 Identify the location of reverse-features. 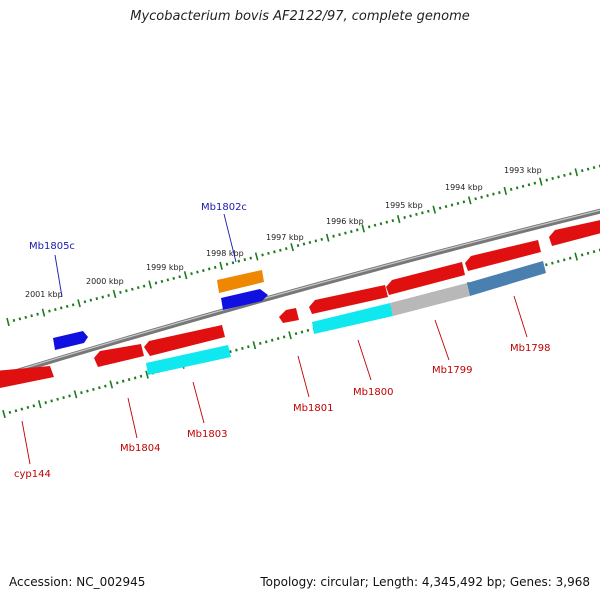
(346, 318).